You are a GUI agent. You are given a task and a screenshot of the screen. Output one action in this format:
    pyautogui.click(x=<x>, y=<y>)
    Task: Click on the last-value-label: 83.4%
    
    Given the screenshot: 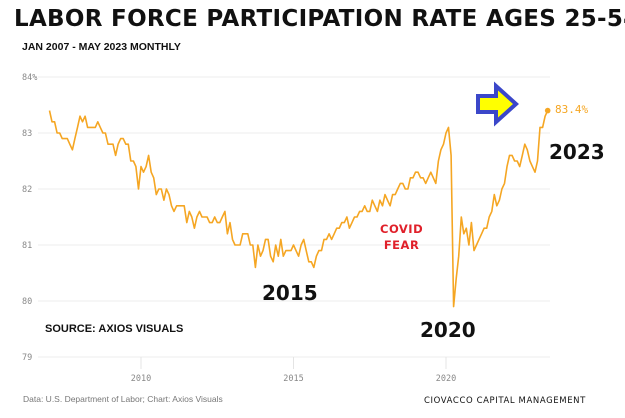 What is the action you would take?
    pyautogui.click(x=572, y=109)
    